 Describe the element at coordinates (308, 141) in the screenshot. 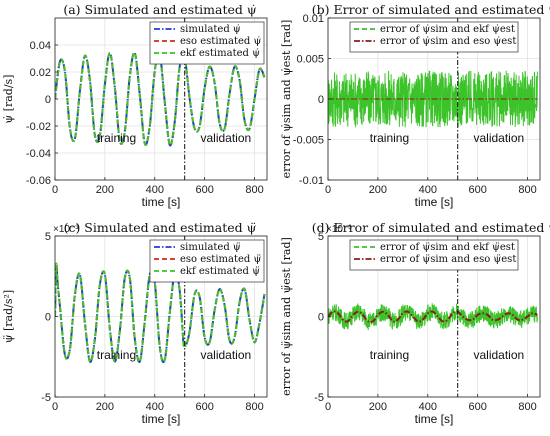

I see `y-tick-label: -0.005` at that location.